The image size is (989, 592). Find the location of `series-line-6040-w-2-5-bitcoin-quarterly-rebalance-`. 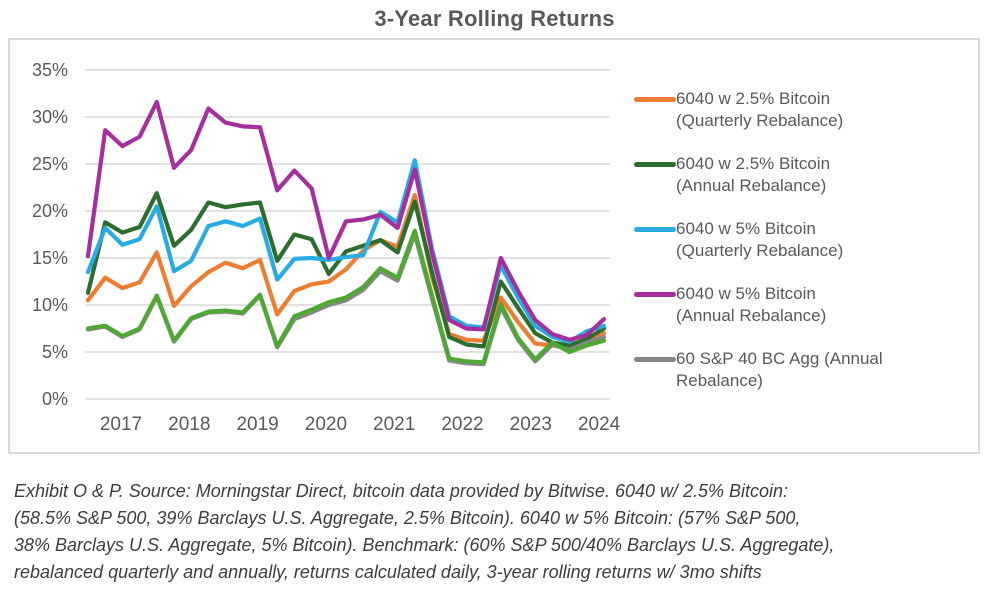

series-line-6040-w-2-5-bitcoin-quarterly-rebalance- is located at coordinates (346, 271).